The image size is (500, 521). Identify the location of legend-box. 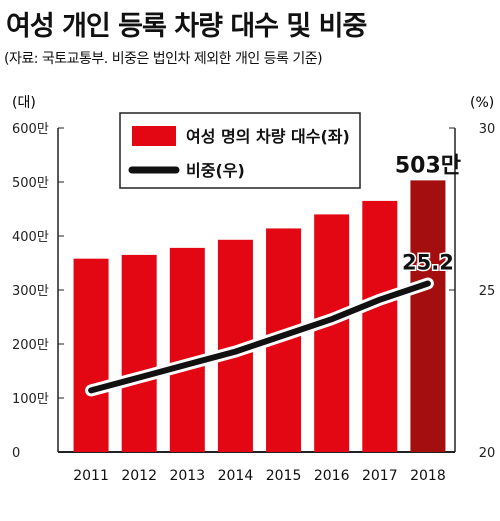
(240, 150).